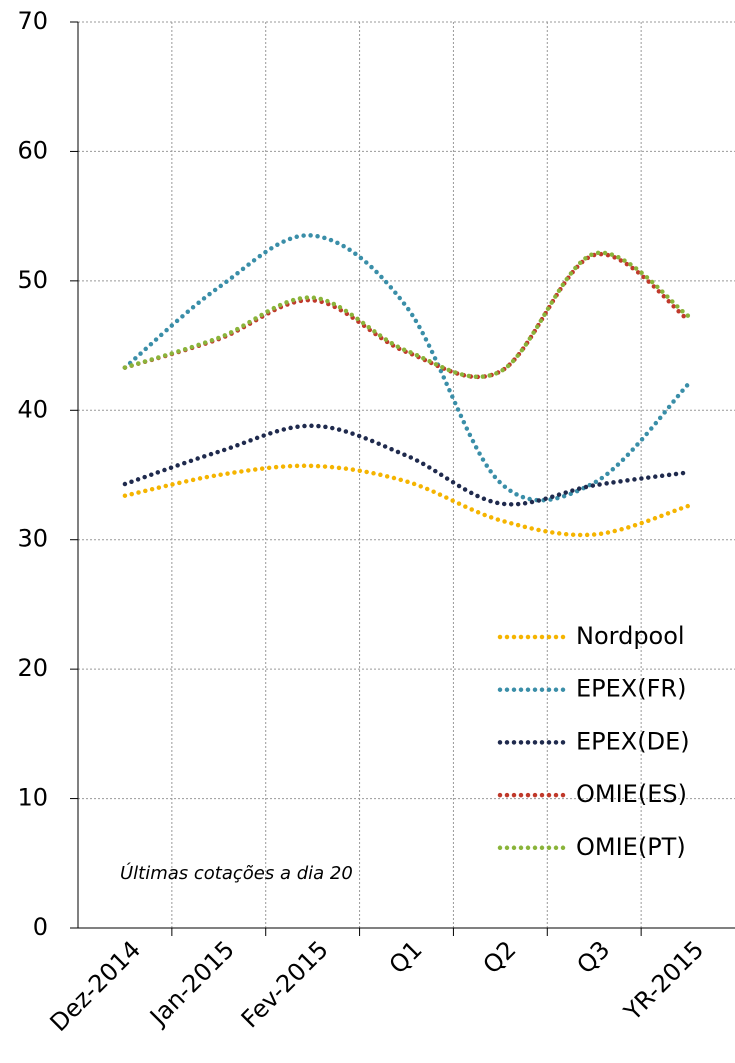 This screenshot has width=735, height=1063. Describe the element at coordinates (593, 957) in the screenshot. I see `x-tick-label: Q3` at that location.